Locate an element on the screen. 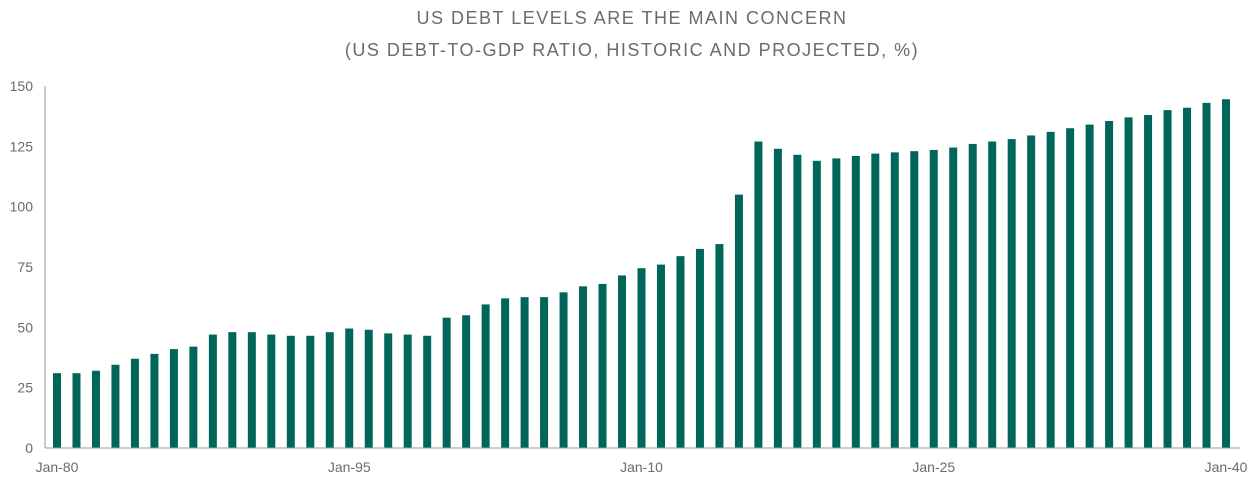 The image size is (1257, 483). y-tick-label: 150 is located at coordinates (22, 86).